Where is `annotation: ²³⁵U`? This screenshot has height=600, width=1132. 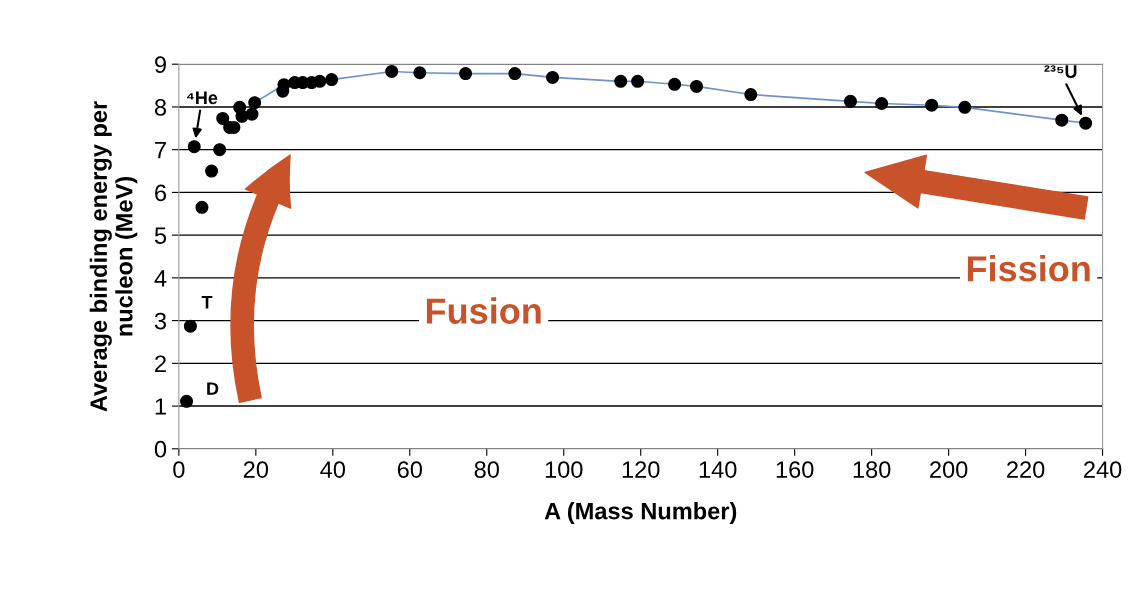 annotation: ²³⁵U is located at coordinates (1060, 71).